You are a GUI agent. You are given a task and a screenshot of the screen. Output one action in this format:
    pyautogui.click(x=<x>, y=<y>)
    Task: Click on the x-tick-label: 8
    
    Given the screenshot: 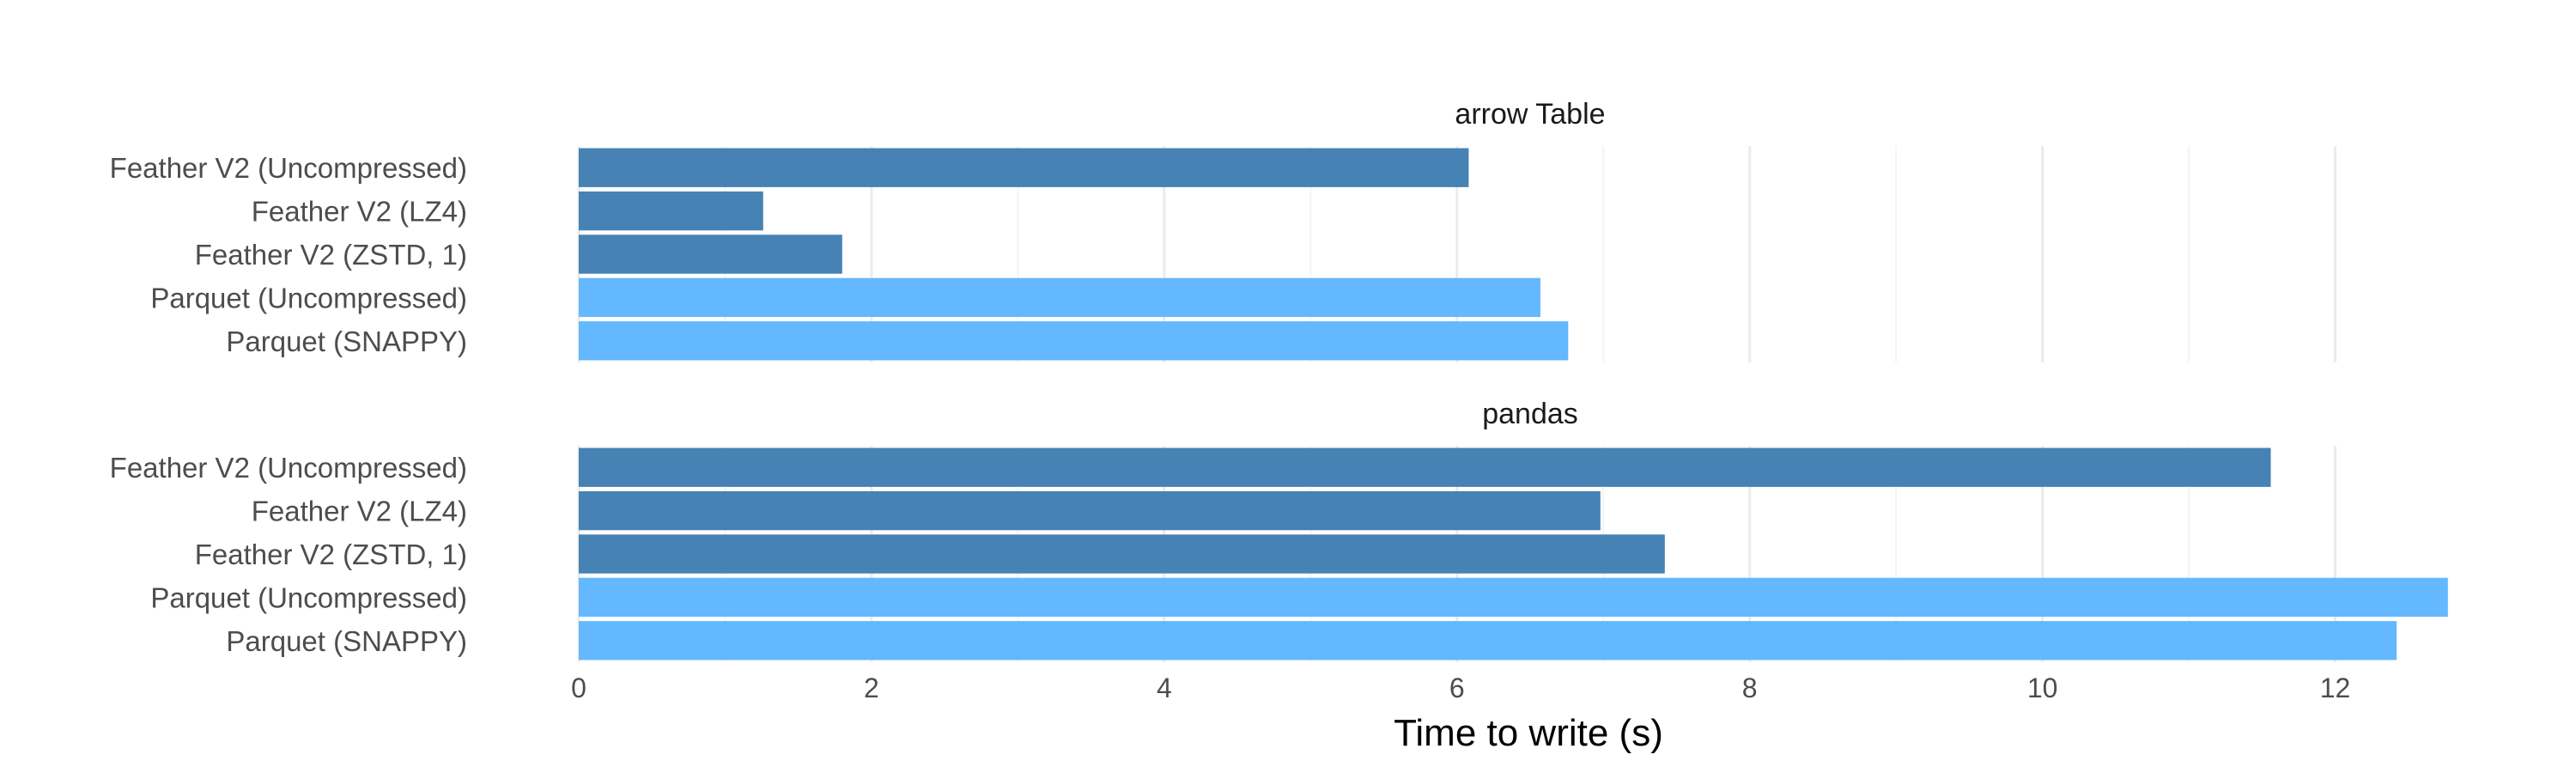 What is the action you would take?
    pyautogui.click(x=1750, y=688)
    